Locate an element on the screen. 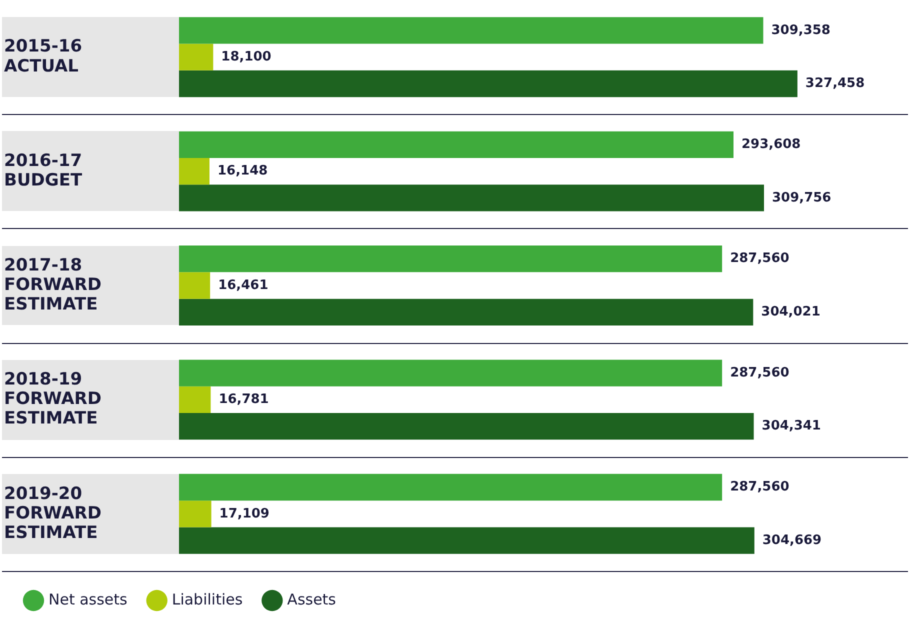  data-label: 327,458 is located at coordinates (835, 84).